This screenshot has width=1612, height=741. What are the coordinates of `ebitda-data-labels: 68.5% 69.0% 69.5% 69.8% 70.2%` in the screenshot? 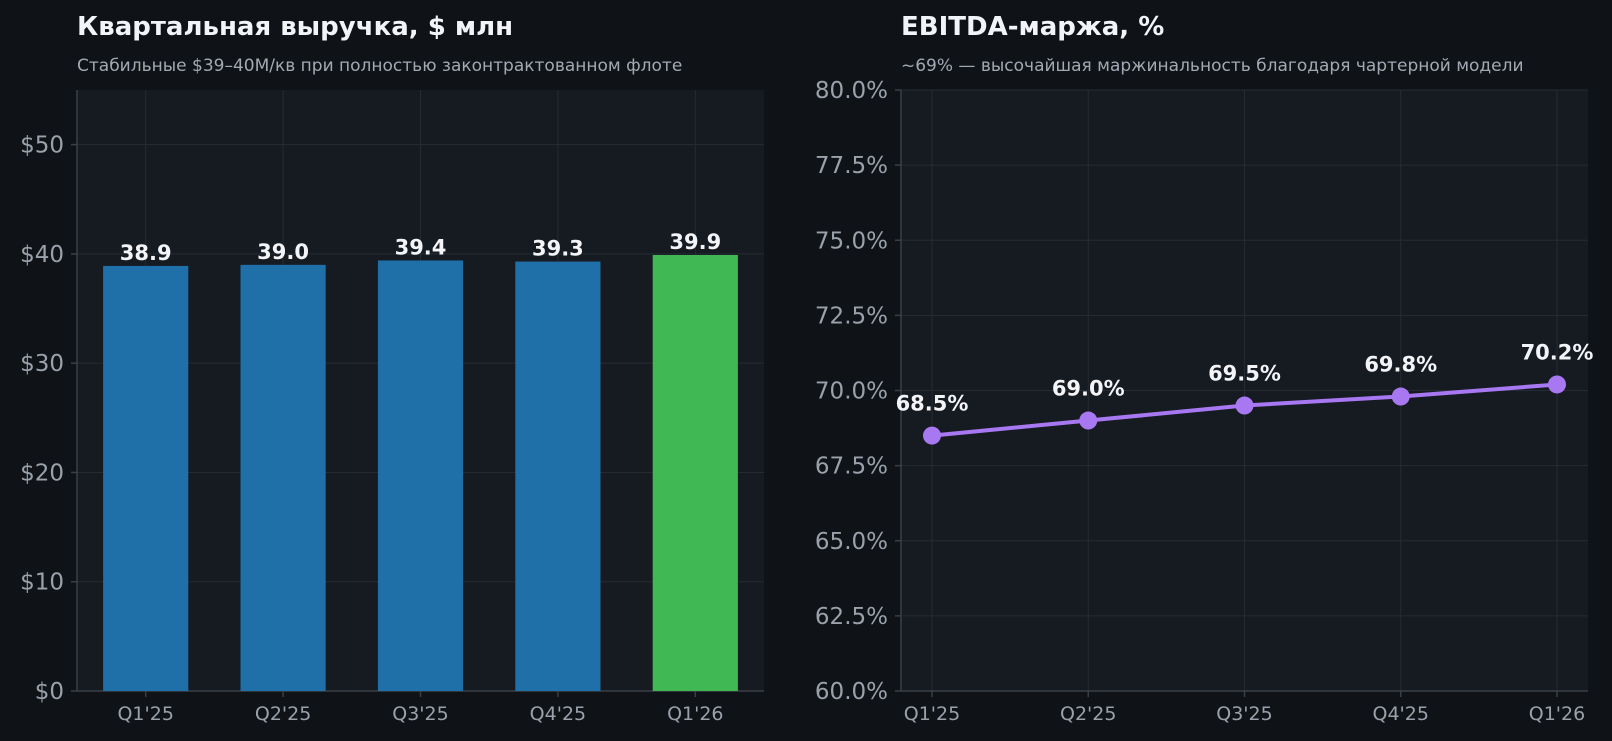 It's located at (1245, 377).